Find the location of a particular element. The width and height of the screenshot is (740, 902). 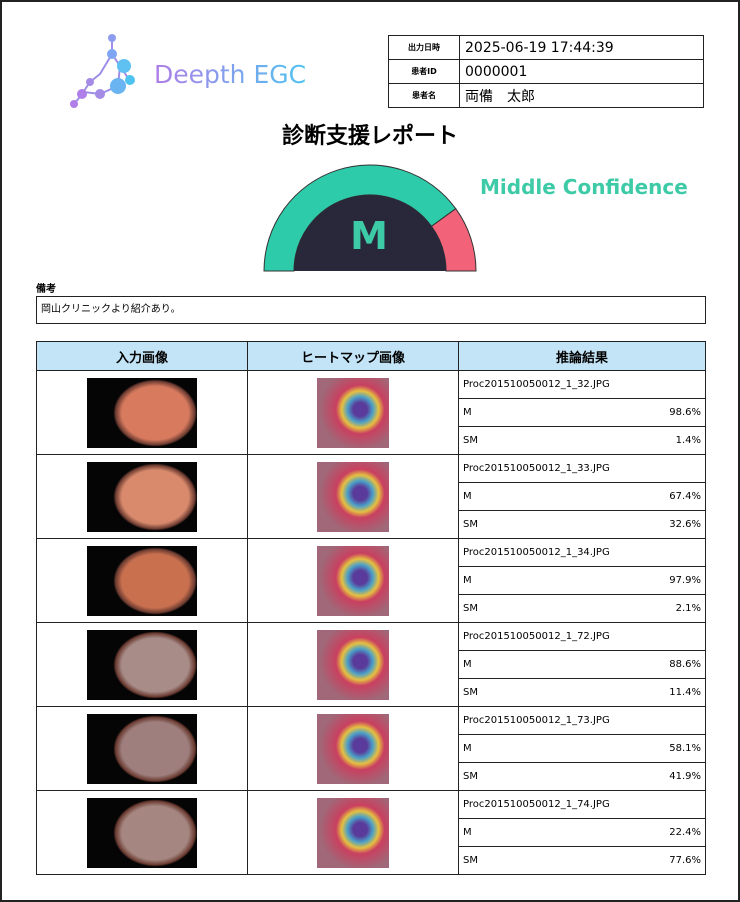

class-probability: 97.9% is located at coordinates (685, 580).